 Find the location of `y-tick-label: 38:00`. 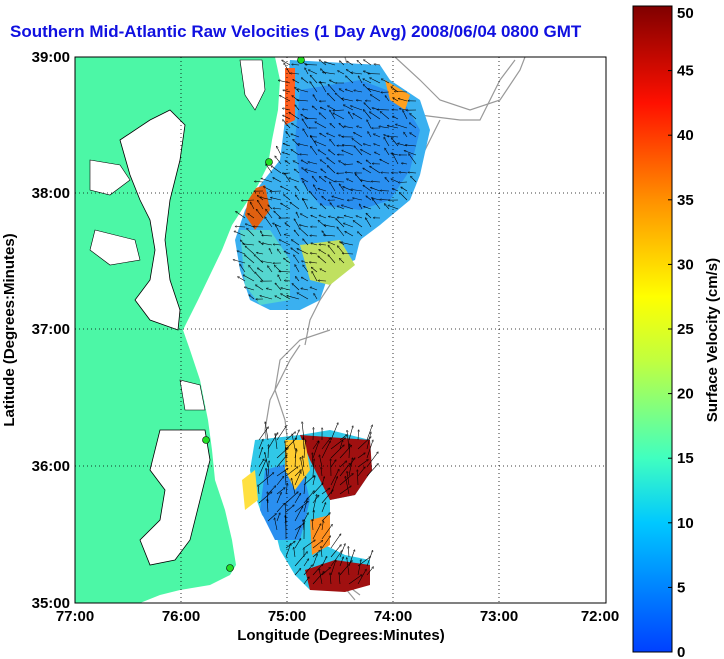

y-tick-label: 38:00 is located at coordinates (51, 193).